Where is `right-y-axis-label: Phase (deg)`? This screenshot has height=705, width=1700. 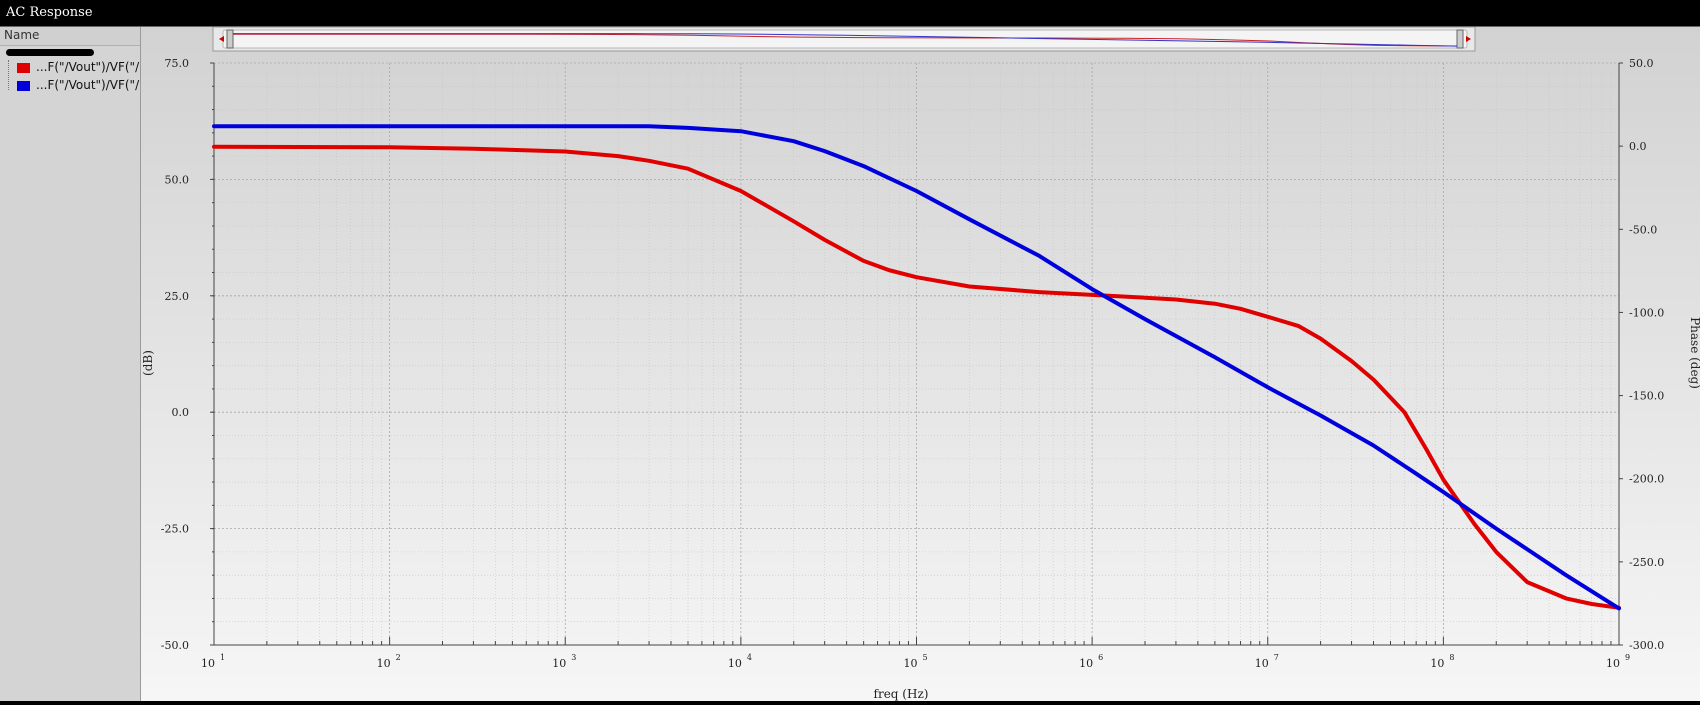 right-y-axis-label: Phase (deg) is located at coordinates (1694, 353).